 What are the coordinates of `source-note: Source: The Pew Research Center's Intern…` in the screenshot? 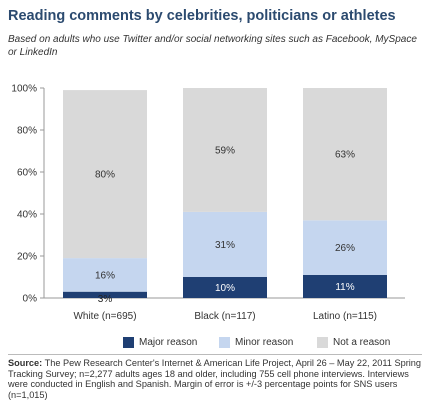 It's located at (216, 379).